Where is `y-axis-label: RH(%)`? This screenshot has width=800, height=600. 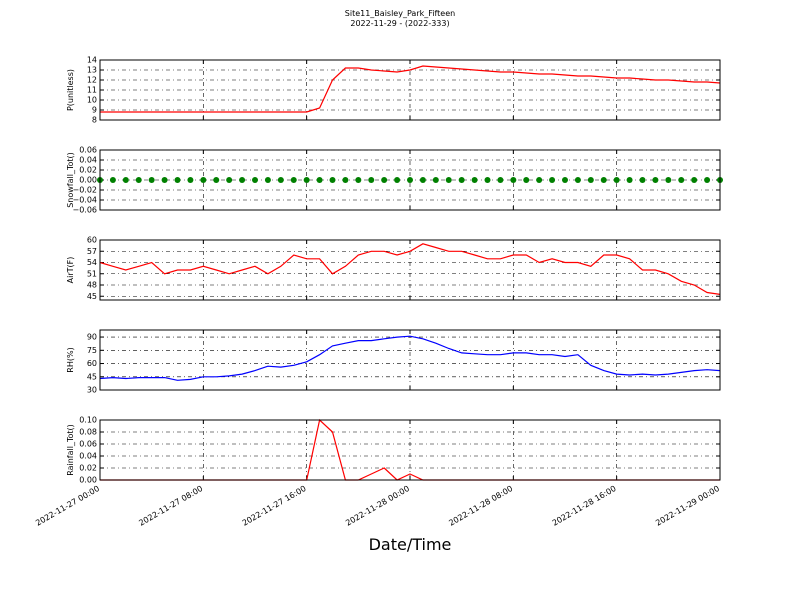 y-axis-label: RH(%) is located at coordinates (70, 359).